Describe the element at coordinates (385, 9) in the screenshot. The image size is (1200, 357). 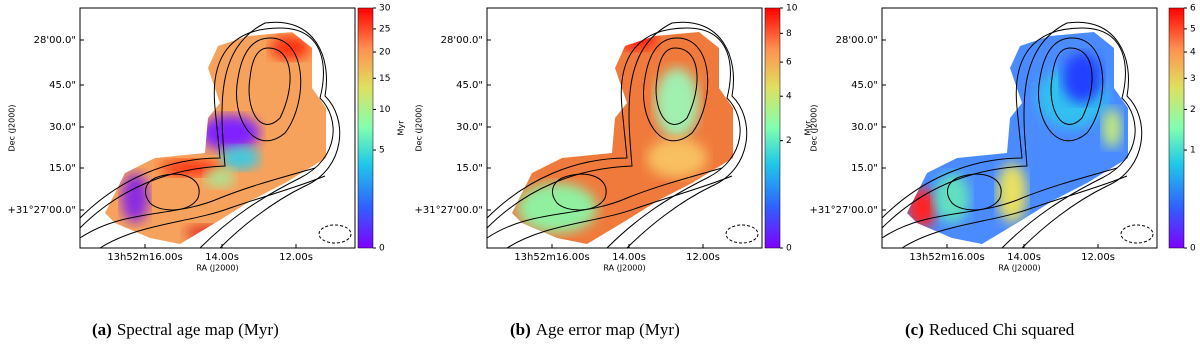
I see `colorbar-tick-label: 30` at that location.